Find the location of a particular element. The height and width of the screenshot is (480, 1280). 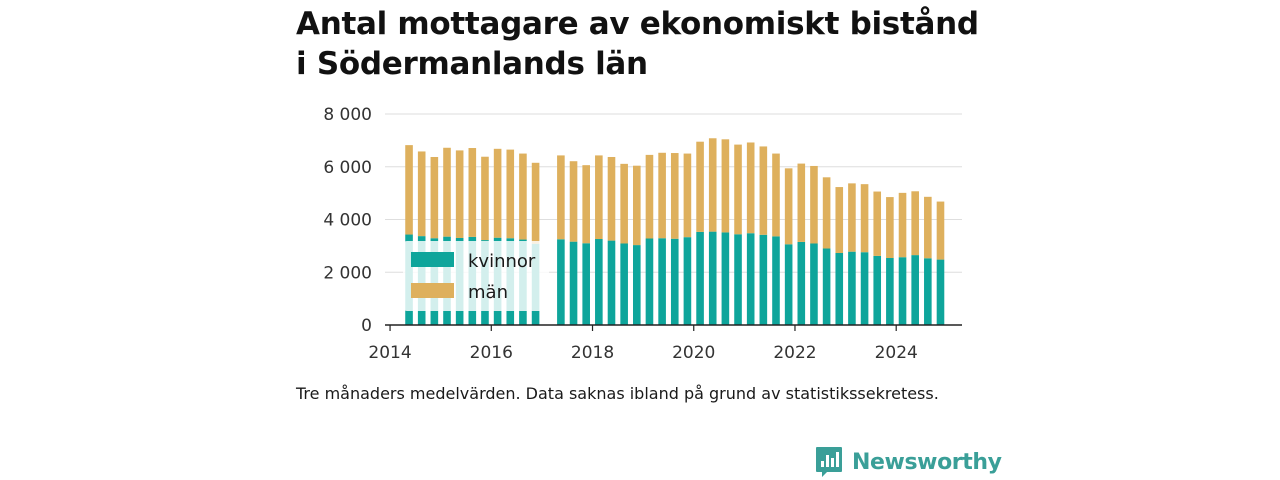

y-tick-label: 4 000 is located at coordinates (347, 221).